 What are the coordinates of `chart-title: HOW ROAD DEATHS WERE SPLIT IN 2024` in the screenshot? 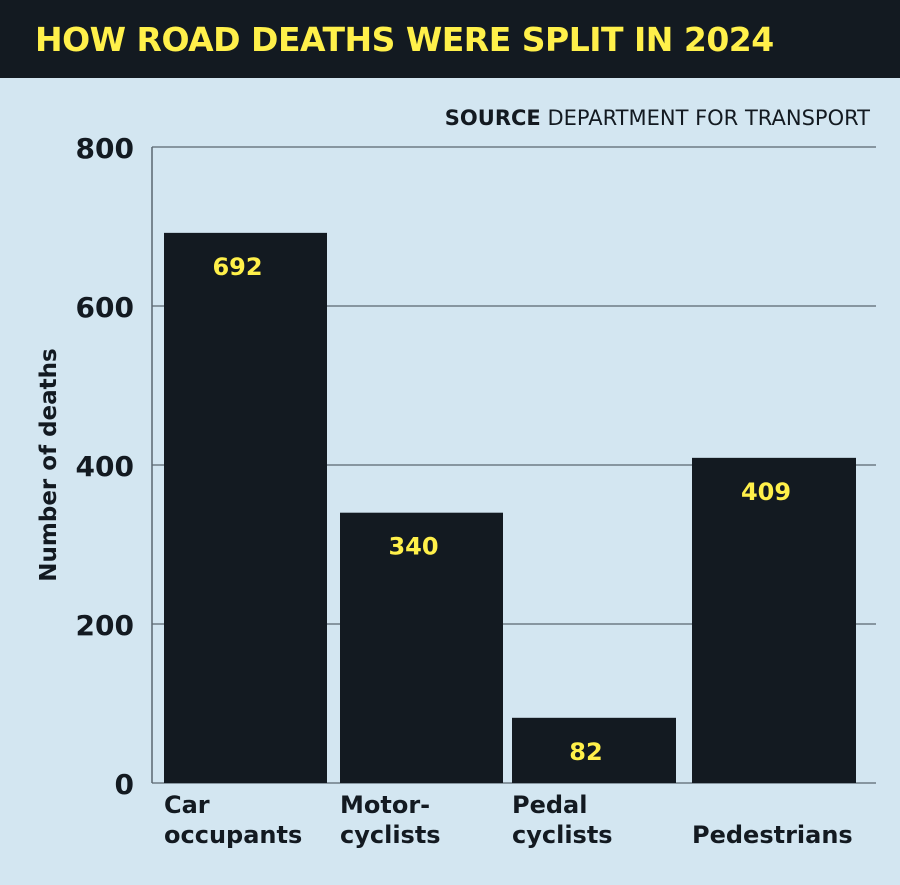 It's located at (404, 39).